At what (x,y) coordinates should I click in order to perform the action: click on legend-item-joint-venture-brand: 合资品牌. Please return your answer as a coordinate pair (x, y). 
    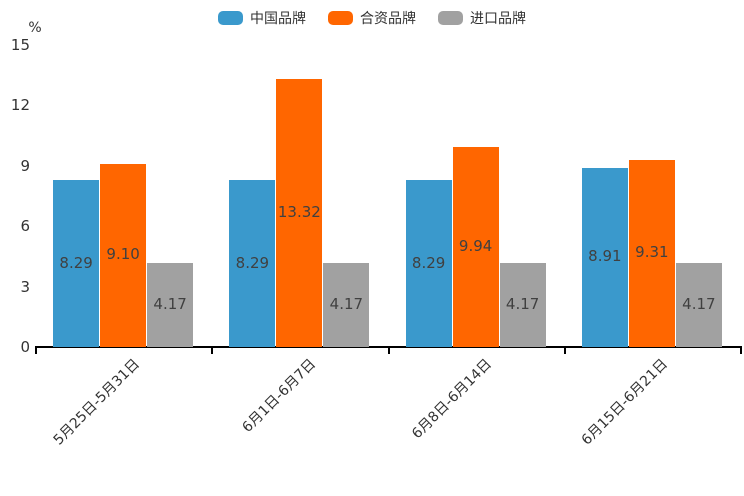
    Looking at the image, I should click on (372, 18).